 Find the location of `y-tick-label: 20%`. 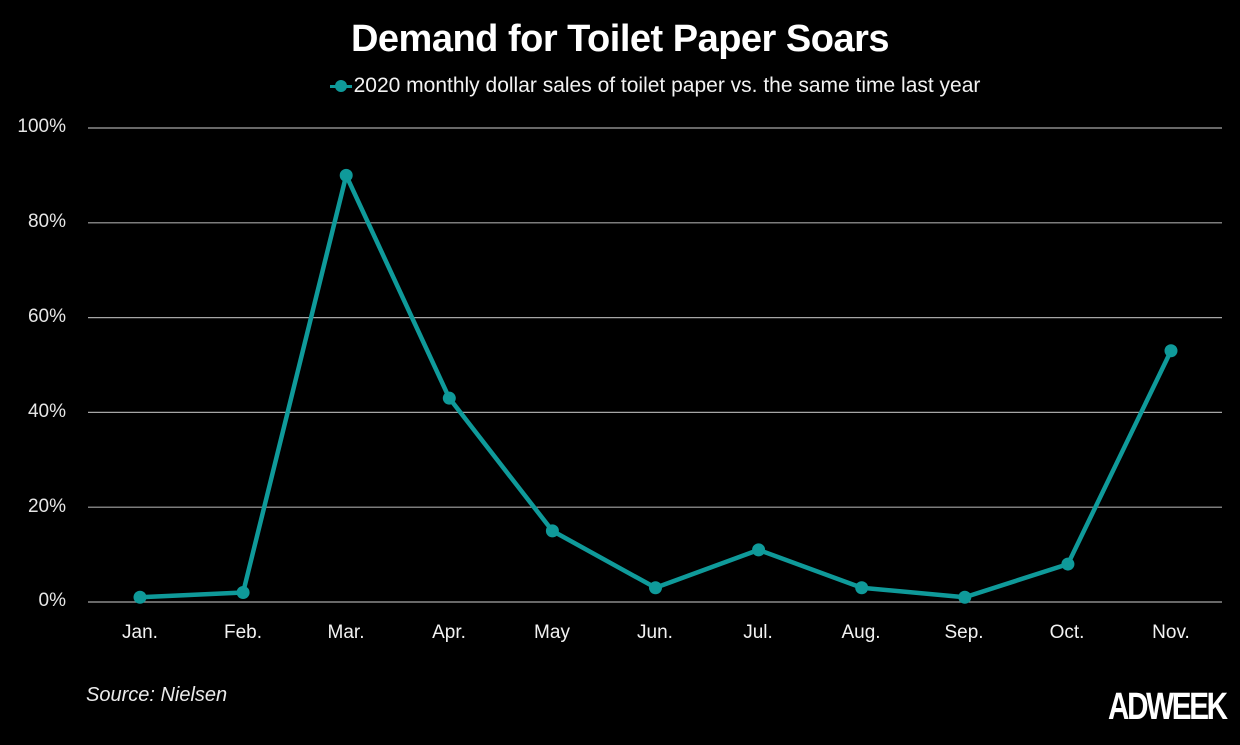

y-tick-label: 20% is located at coordinates (46, 506).